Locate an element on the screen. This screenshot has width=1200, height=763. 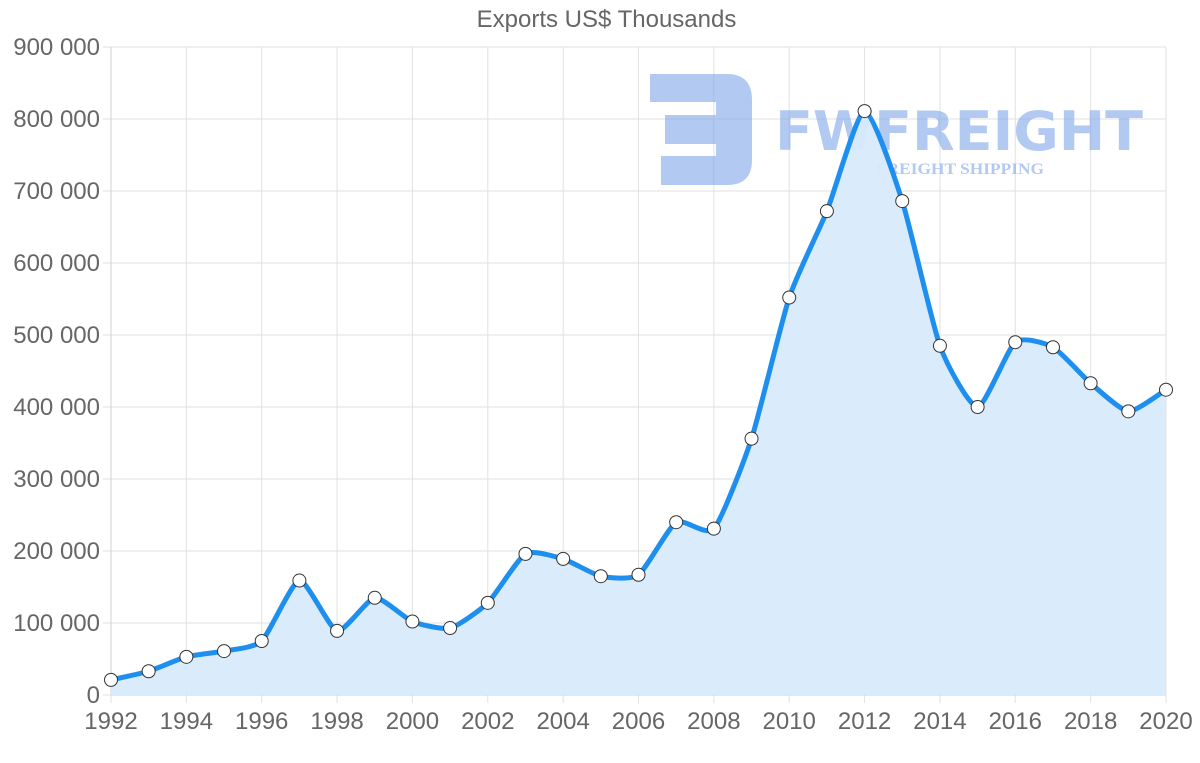
watermark-tagline: FREIGHT SHIPPING is located at coordinates (960, 169).